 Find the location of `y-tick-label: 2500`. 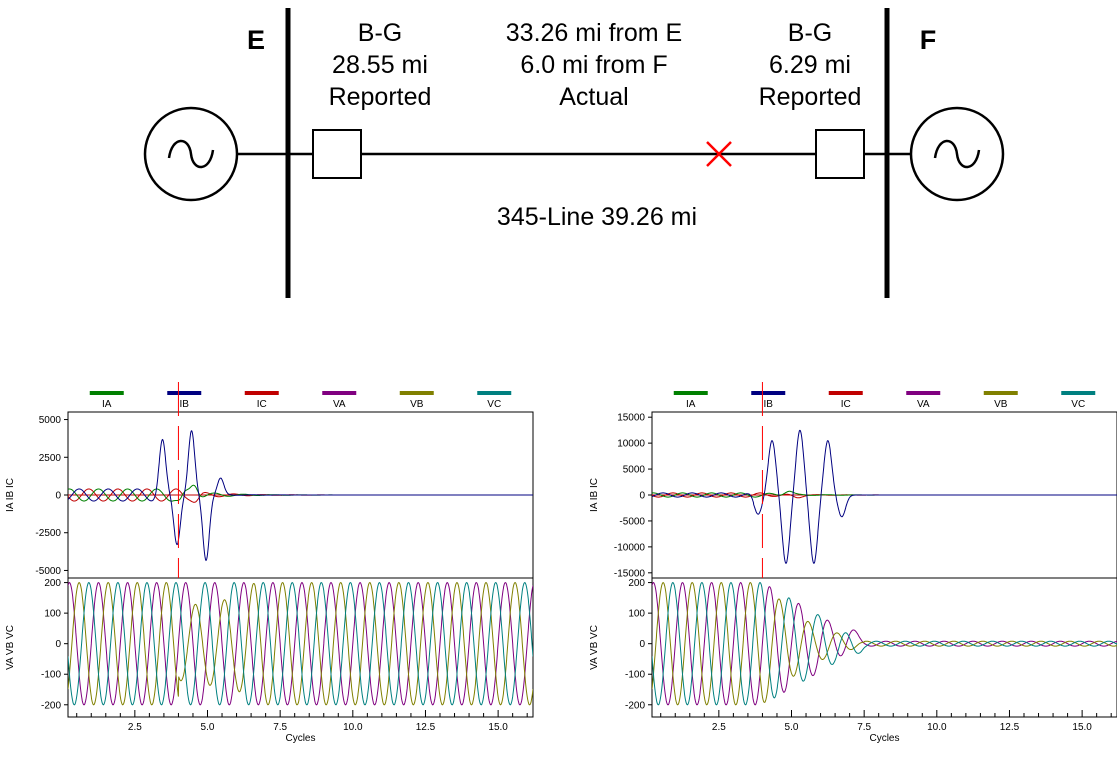

y-tick-label: 2500 is located at coordinates (50, 458).